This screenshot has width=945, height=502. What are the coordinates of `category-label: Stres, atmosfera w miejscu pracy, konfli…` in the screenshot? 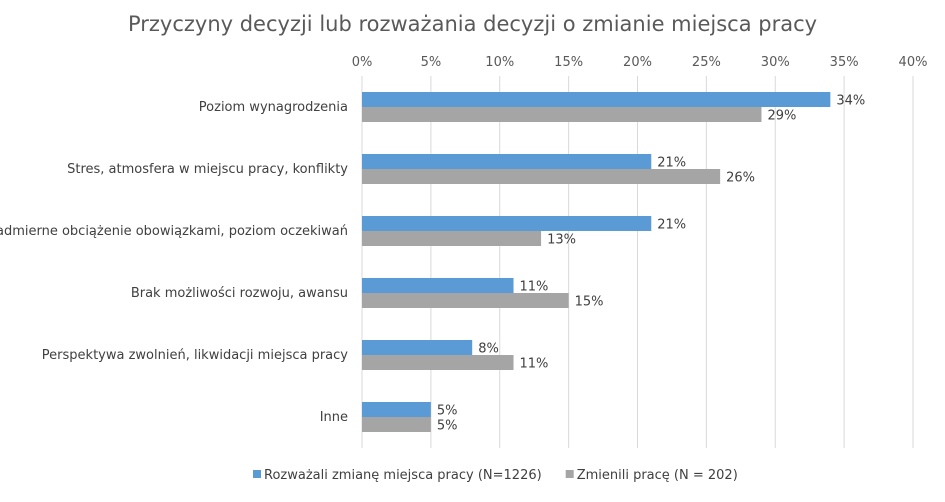 It's located at (207, 169).